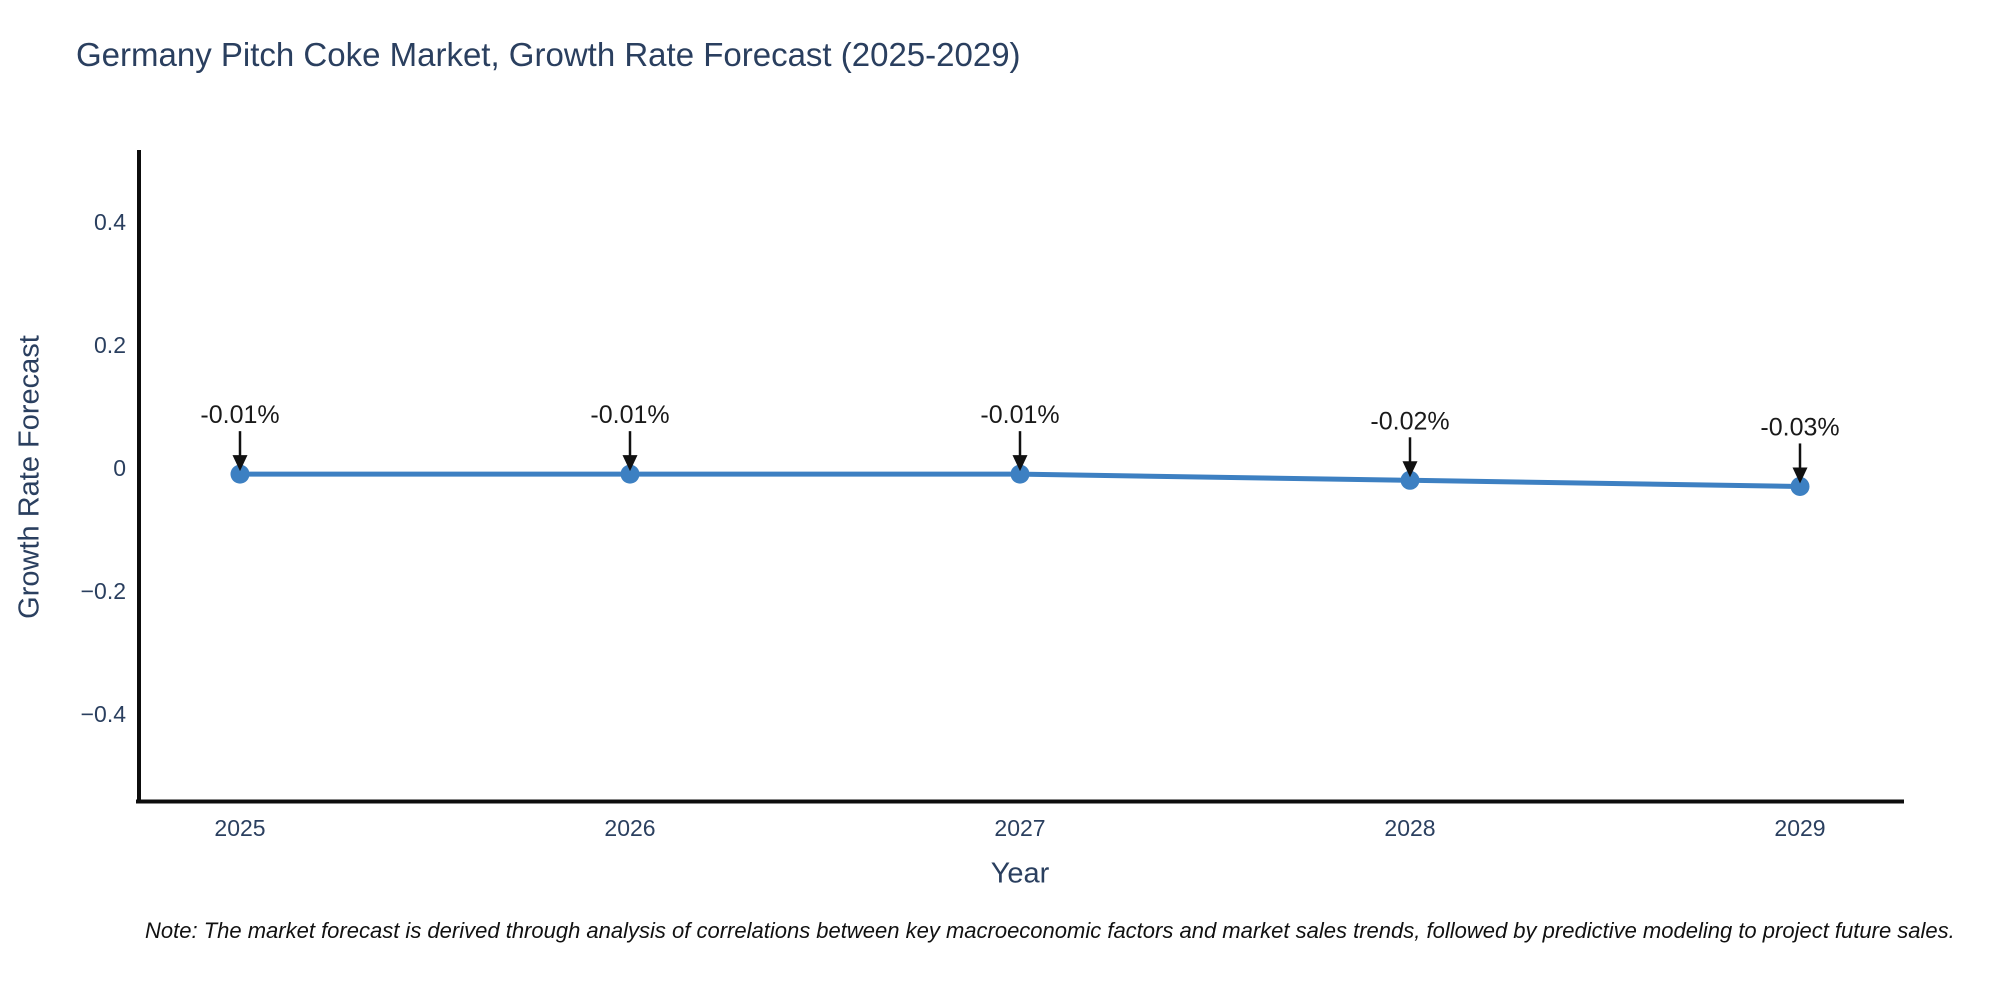 The image size is (2000, 1000). What do you see at coordinates (104, 714) in the screenshot?
I see `y-tick-label: −0.4` at bounding box center [104, 714].